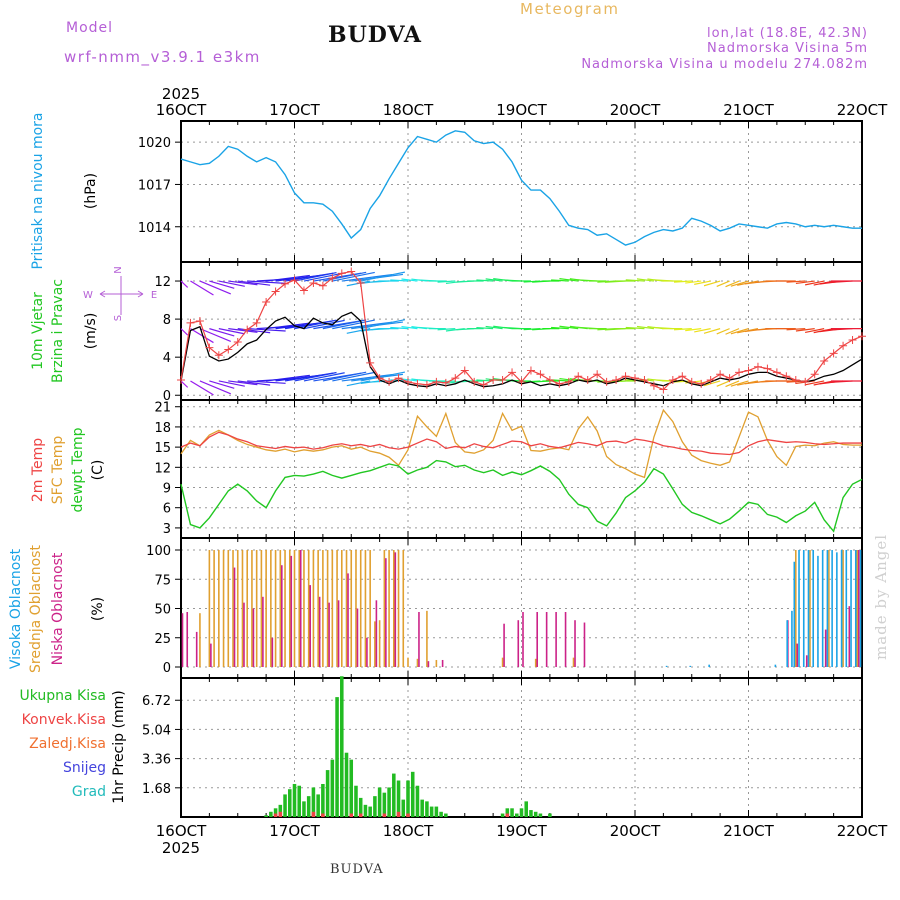  What do you see at coordinates (98, 470) in the screenshot?
I see `temp-unit: (C)` at bounding box center [98, 470].